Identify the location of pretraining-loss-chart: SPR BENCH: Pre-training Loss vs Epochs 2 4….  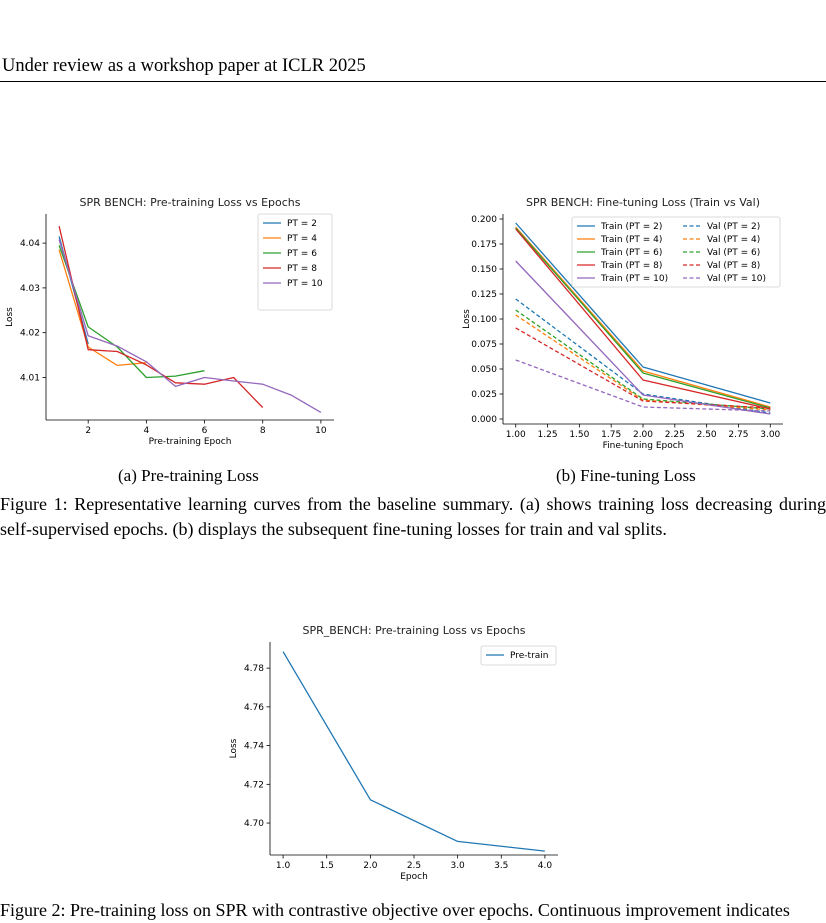
(169, 321).